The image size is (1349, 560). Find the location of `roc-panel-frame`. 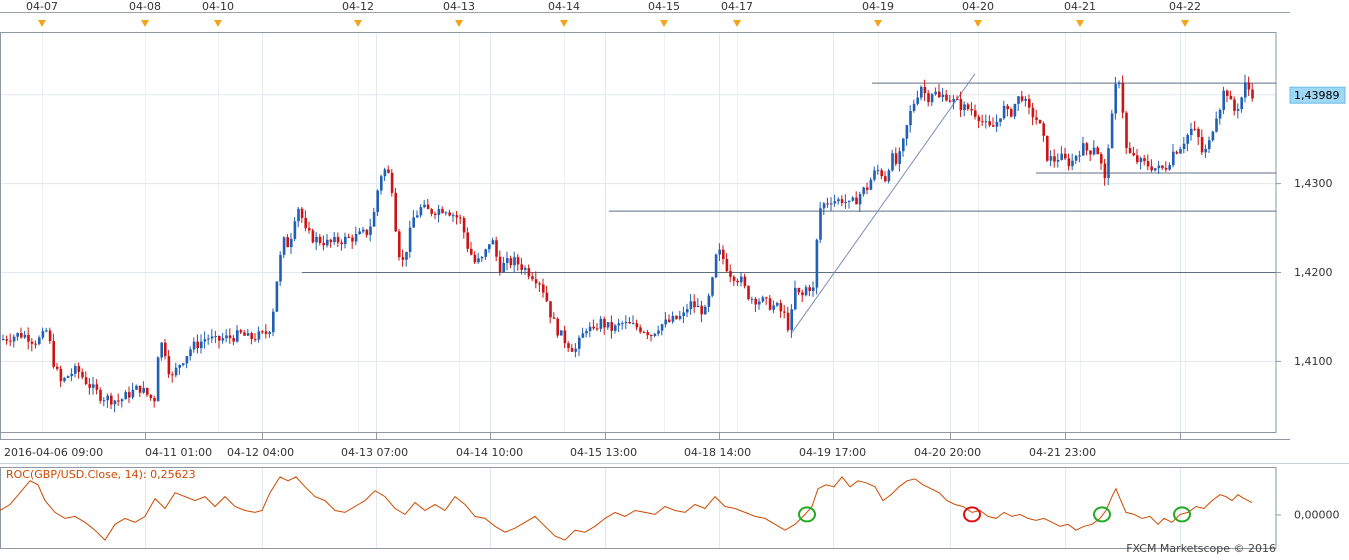

roc-panel-frame is located at coordinates (638, 508).